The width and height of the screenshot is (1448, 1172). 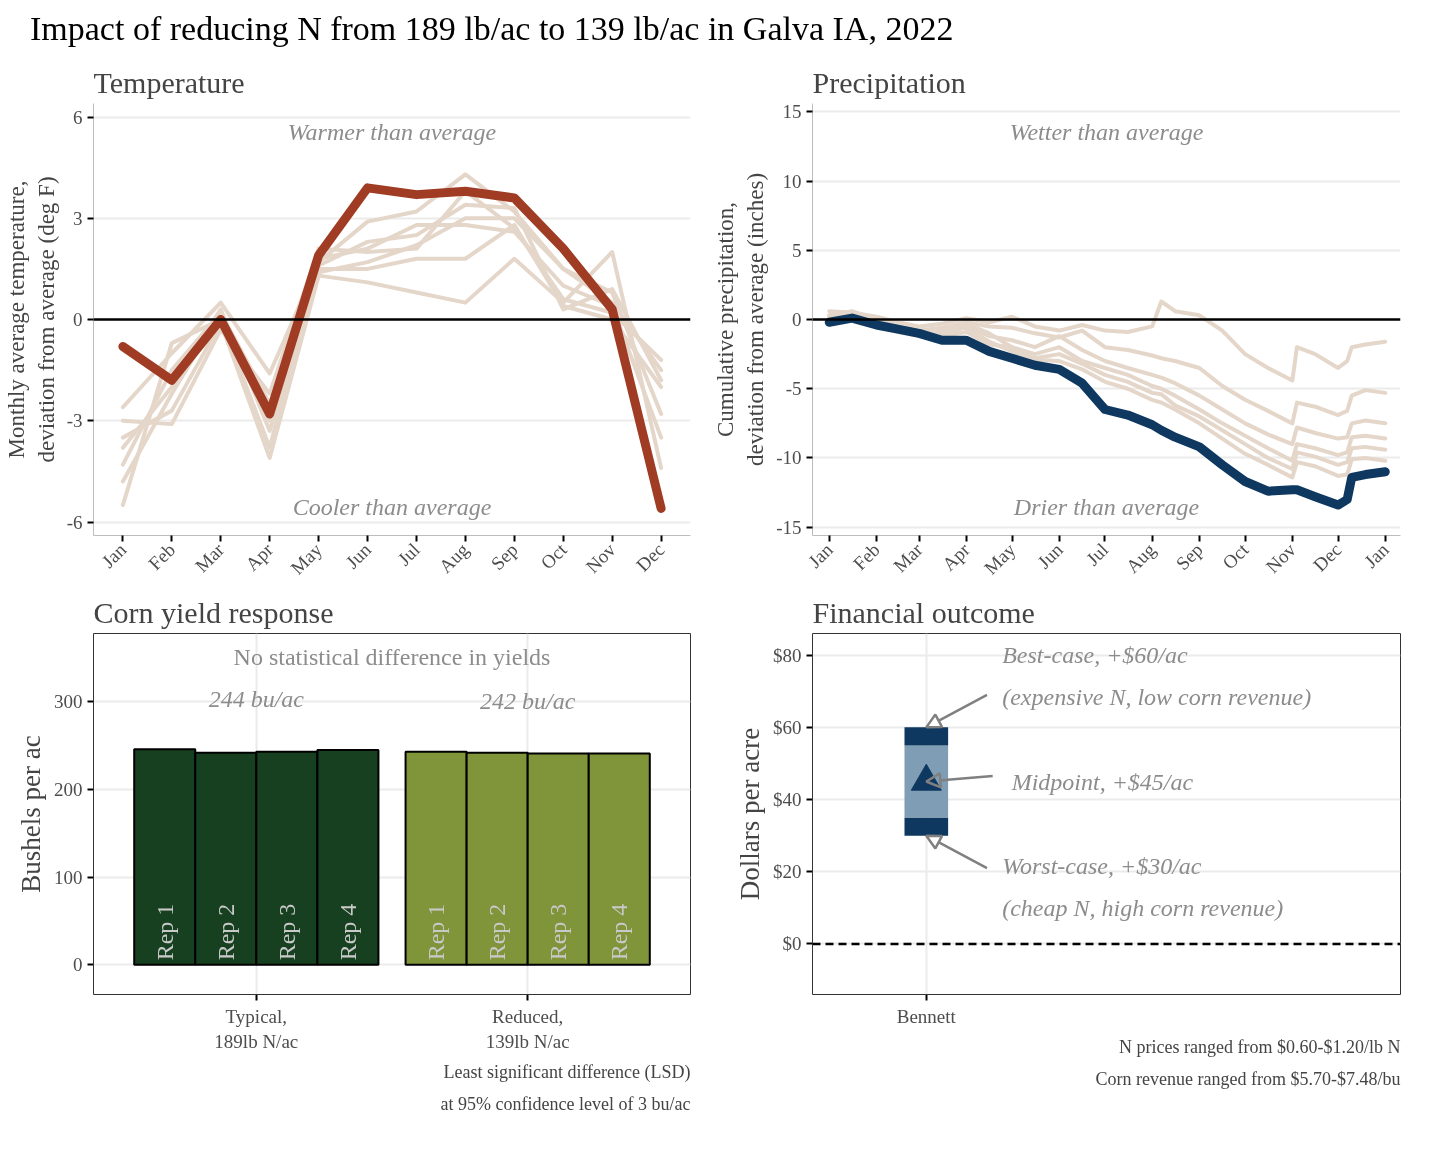 What do you see at coordinates (31, 814) in the screenshot?
I see `y-axis-title: Bushels per ac` at bounding box center [31, 814].